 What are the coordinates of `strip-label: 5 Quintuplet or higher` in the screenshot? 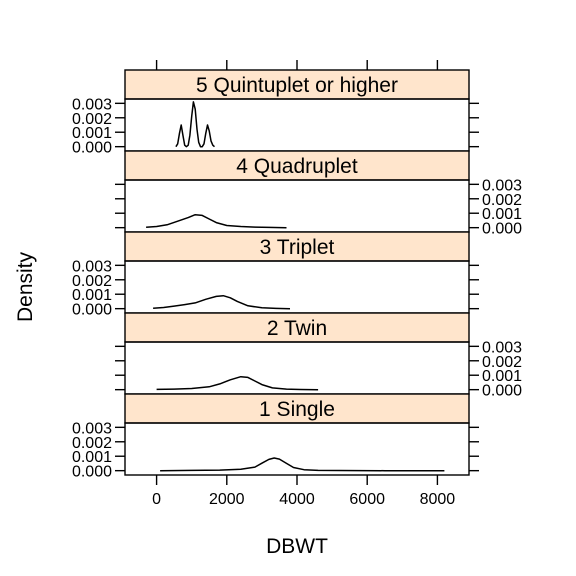 It's located at (297, 85).